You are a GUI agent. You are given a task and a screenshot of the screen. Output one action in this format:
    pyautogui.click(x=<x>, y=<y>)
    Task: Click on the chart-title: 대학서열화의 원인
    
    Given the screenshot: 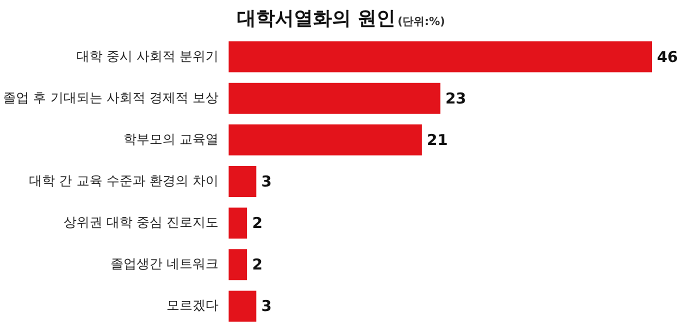 What is the action you would take?
    pyautogui.click(x=316, y=19)
    